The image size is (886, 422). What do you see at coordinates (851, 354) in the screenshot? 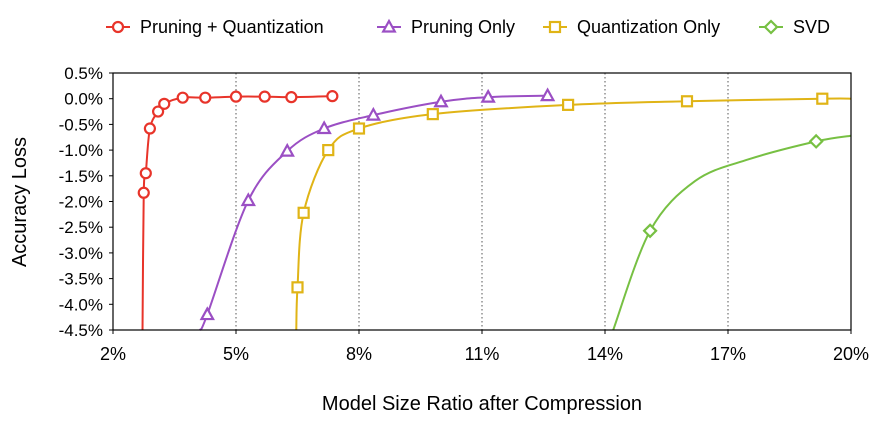
I see `x-tick-label: 20%` at bounding box center [851, 354].